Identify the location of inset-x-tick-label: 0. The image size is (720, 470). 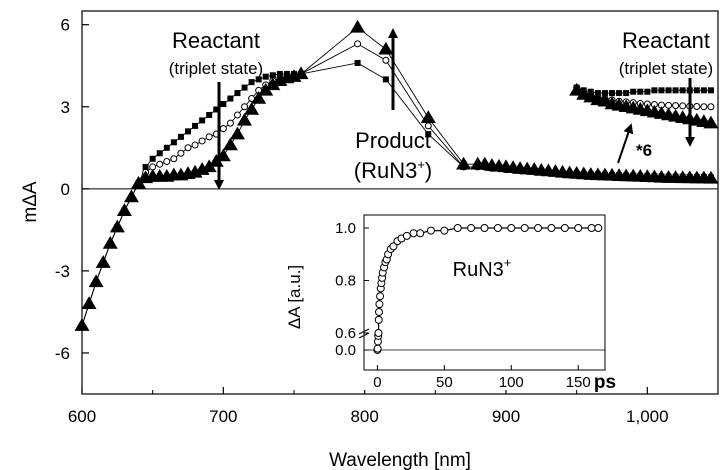
(377, 382).